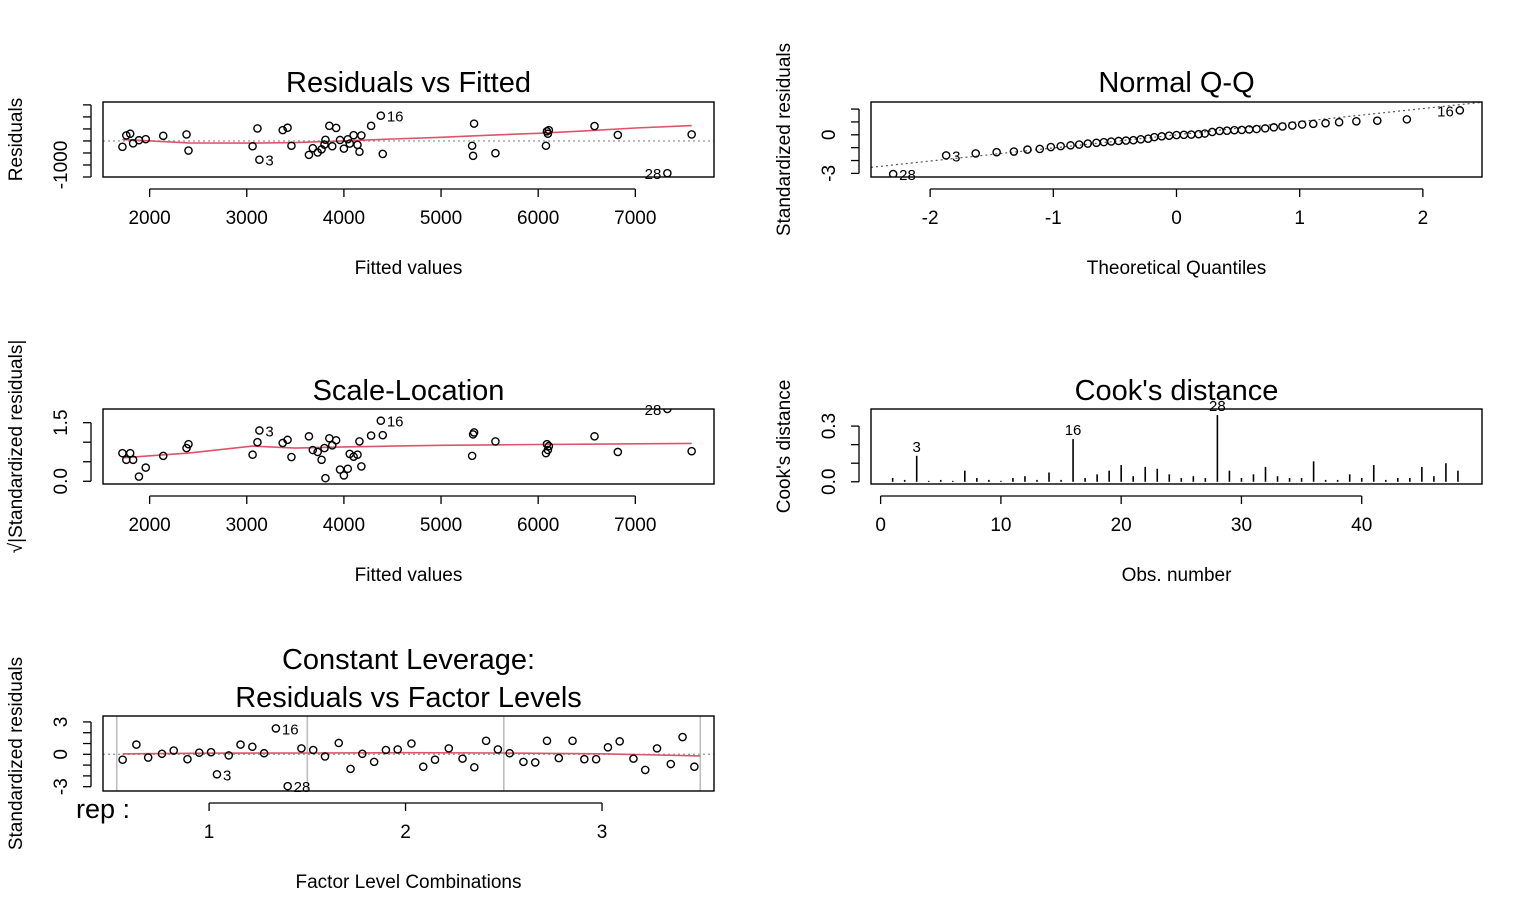 The height and width of the screenshot is (921, 1536). I want to click on y-tick-label: 3, so click(61, 722).